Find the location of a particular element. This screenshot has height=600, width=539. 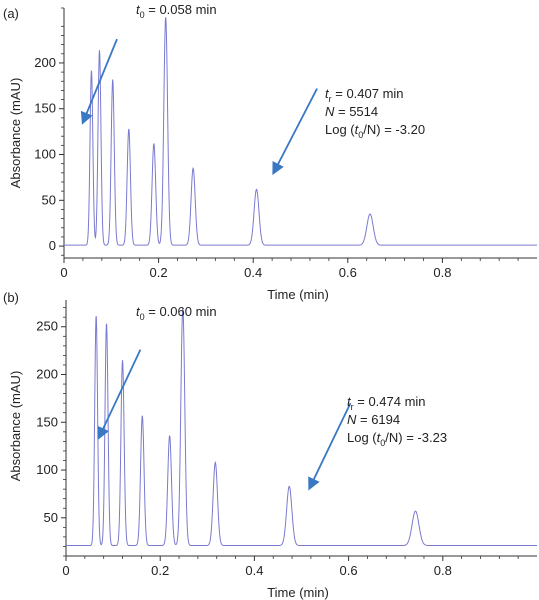

panel-label: (a) is located at coordinates (11, 13).